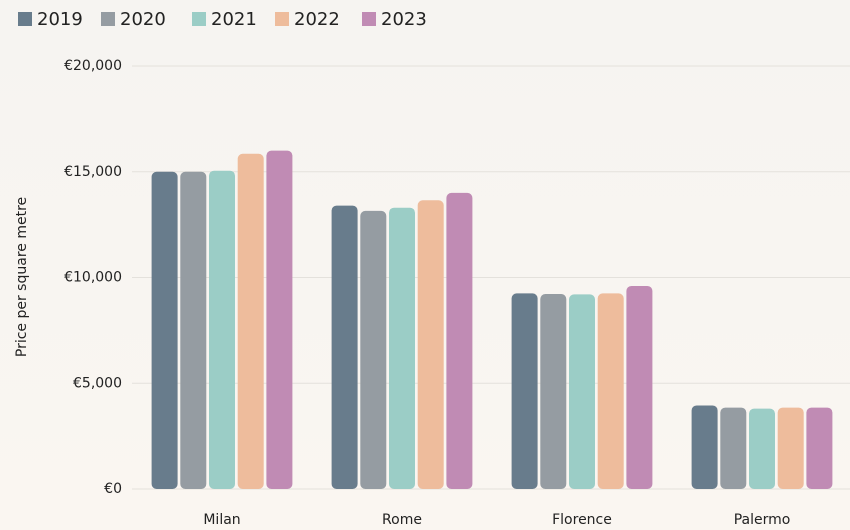 Image resolution: width=850 pixels, height=530 pixels. I want to click on legend-label: 2020, so click(143, 19).